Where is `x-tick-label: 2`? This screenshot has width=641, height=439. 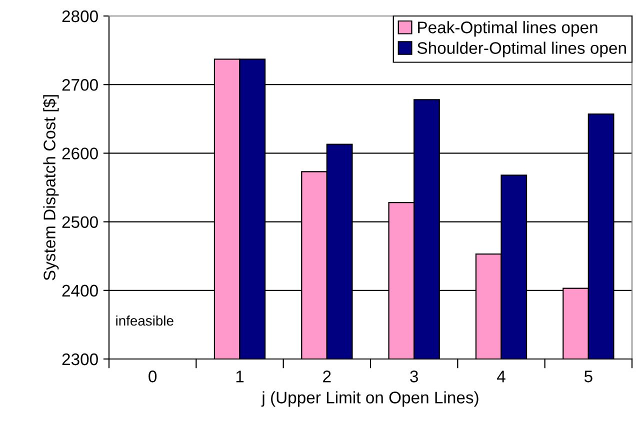 x-tick-label: 2 is located at coordinates (327, 376).